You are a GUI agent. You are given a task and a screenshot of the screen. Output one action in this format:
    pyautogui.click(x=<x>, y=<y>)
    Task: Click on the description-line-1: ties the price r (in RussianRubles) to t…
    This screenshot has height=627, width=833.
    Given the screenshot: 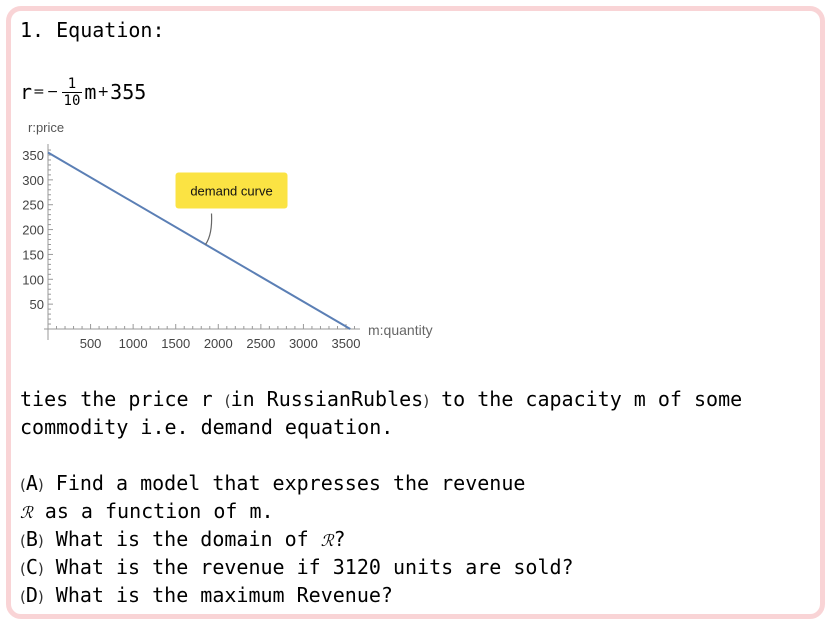 What is the action you would take?
    pyautogui.click(x=381, y=400)
    